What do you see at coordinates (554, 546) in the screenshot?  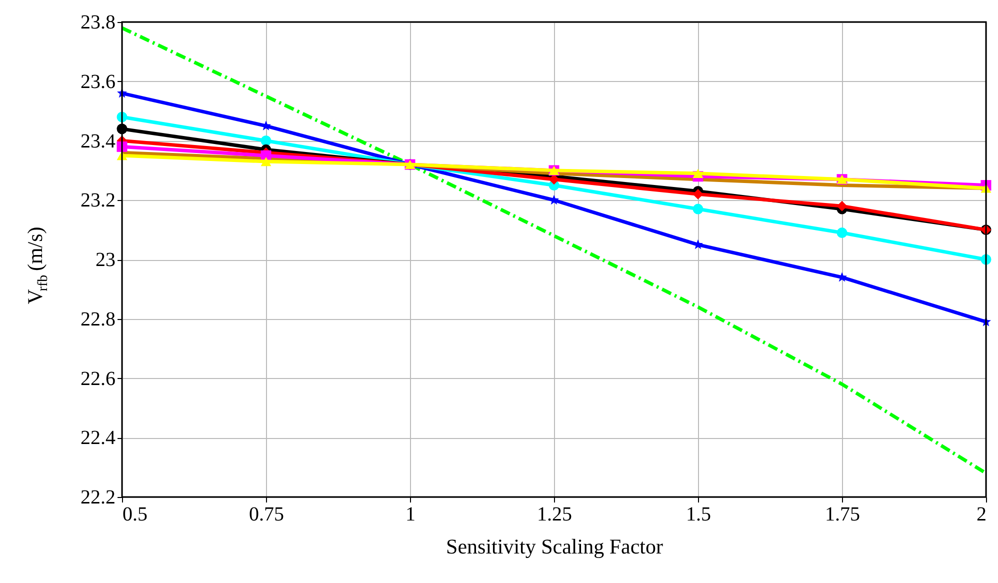 I see `x-axis-title: Sensitivity Scaling Factor` at bounding box center [554, 546].